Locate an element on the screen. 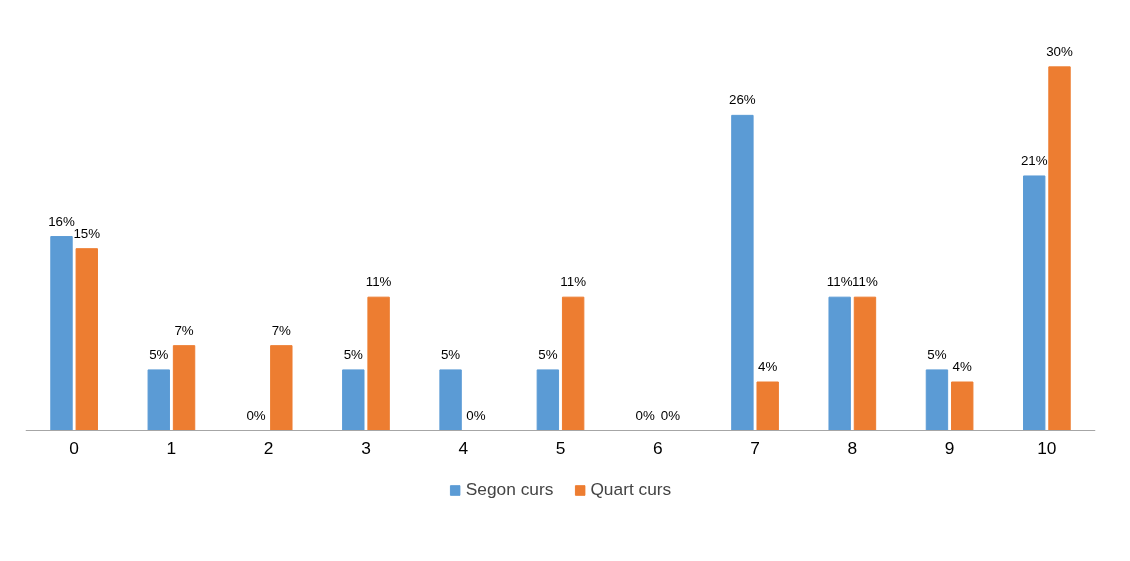 The height and width of the screenshot is (561, 1130). x-tick-label: 1 is located at coordinates (171, 447).